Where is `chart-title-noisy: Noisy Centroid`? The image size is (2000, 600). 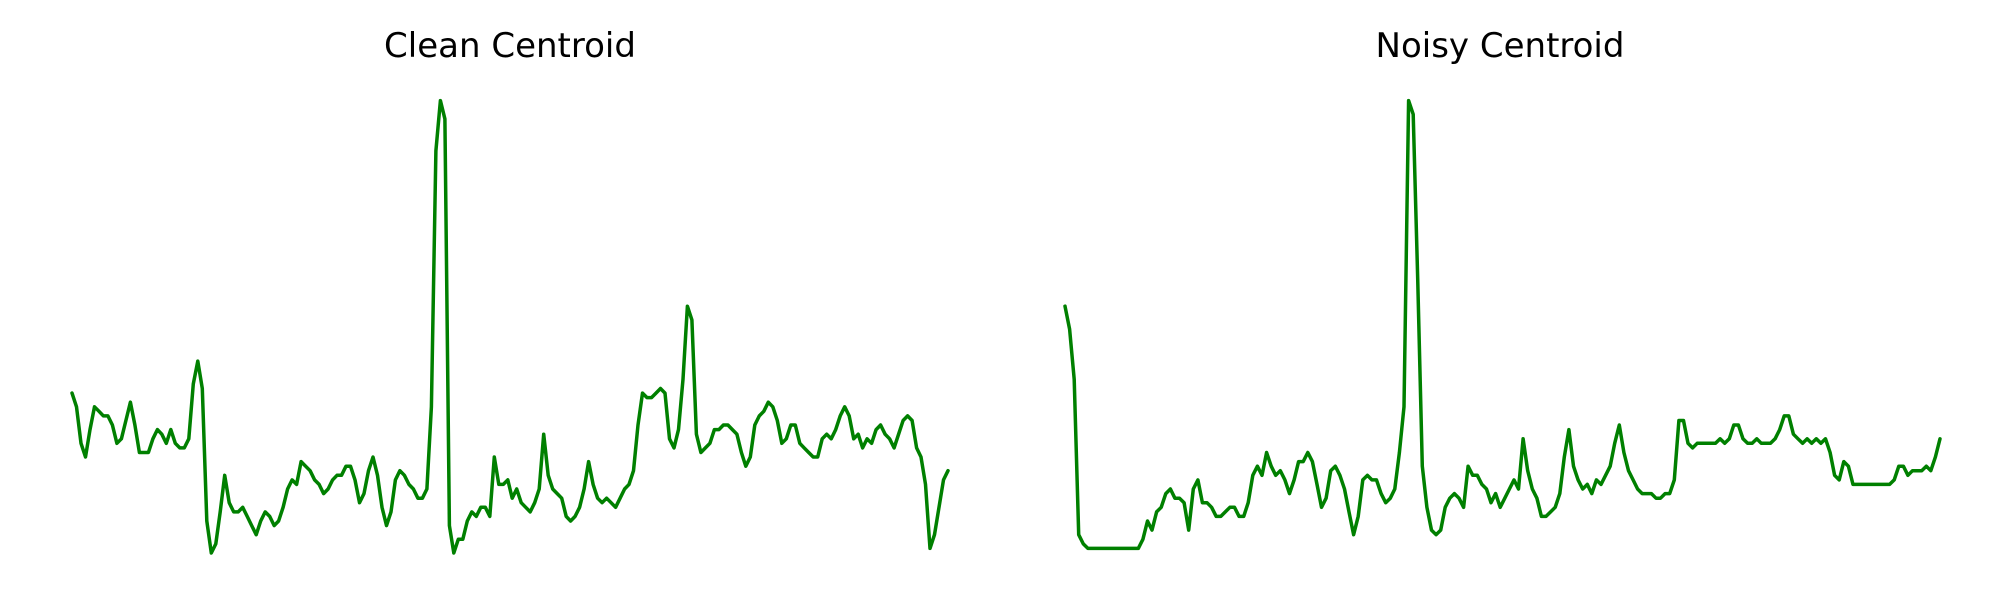 chart-title-noisy: Noisy Centroid is located at coordinates (1500, 46).